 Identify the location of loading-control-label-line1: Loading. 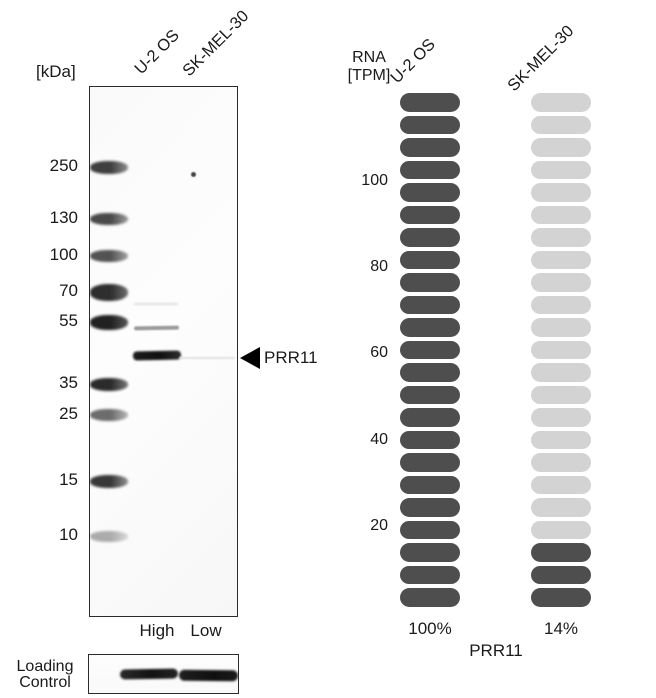
(45, 666).